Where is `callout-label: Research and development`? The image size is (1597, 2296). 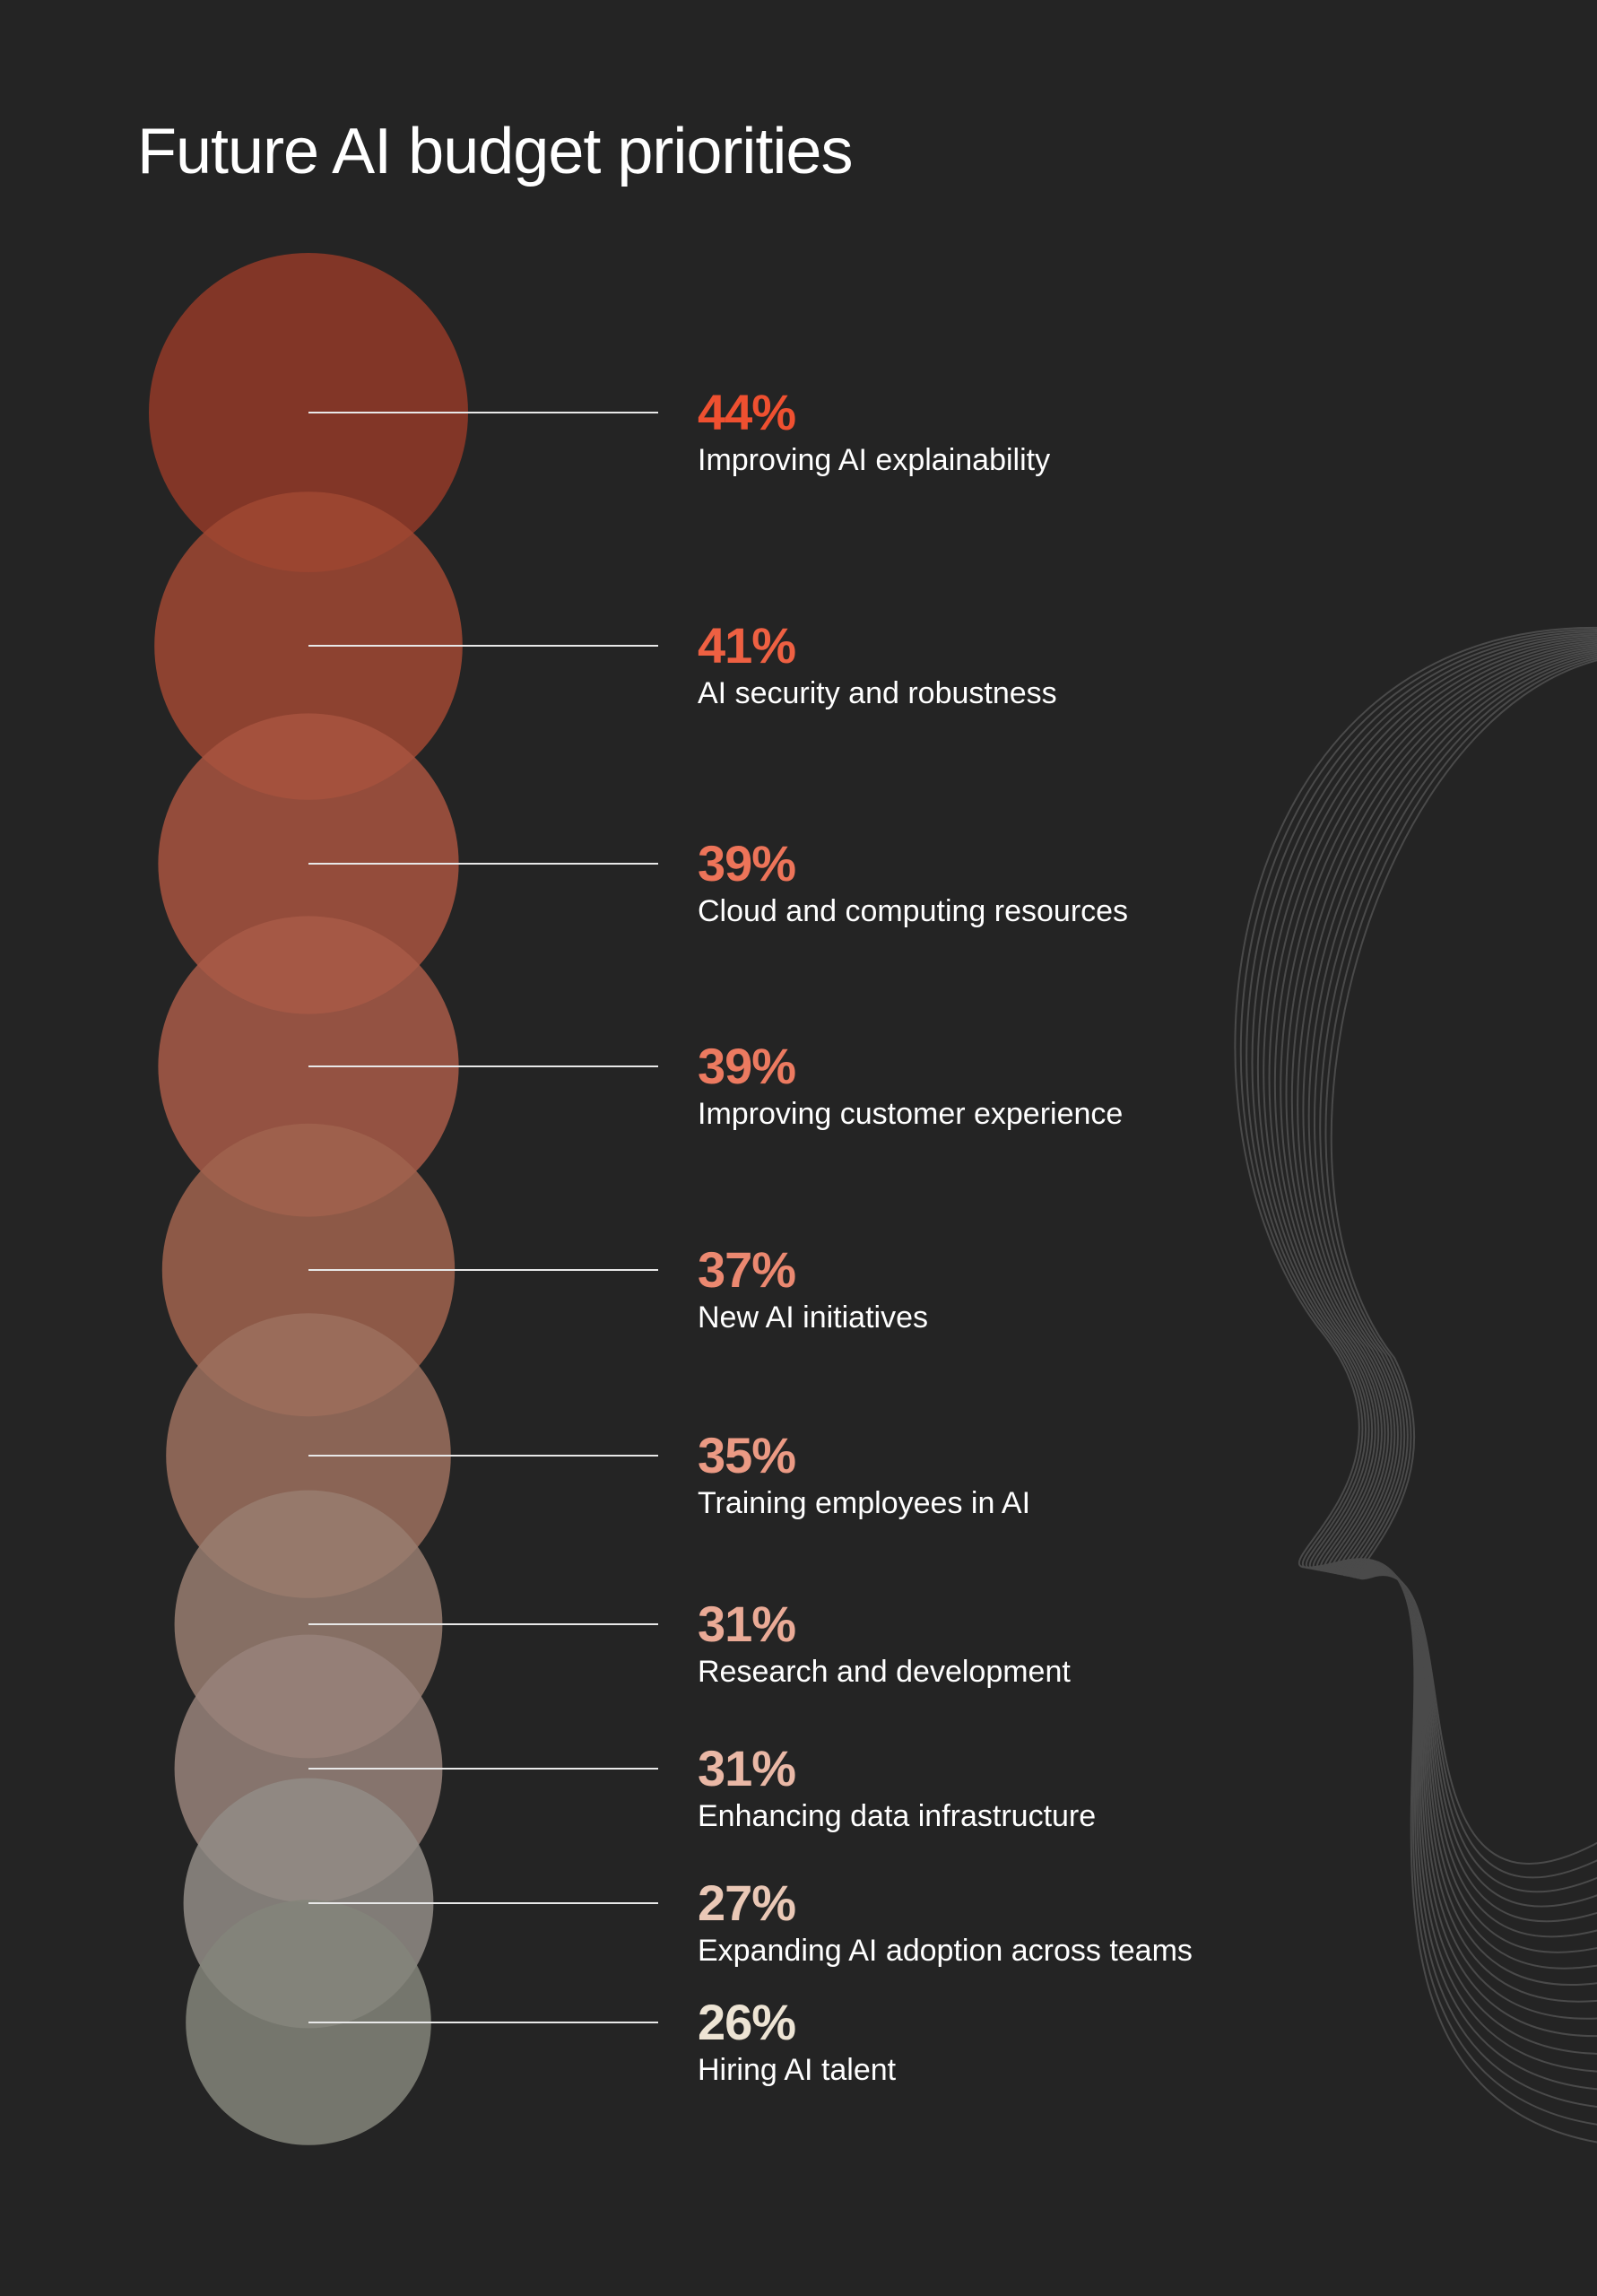
callout-label: Research and development is located at coordinates (884, 1672).